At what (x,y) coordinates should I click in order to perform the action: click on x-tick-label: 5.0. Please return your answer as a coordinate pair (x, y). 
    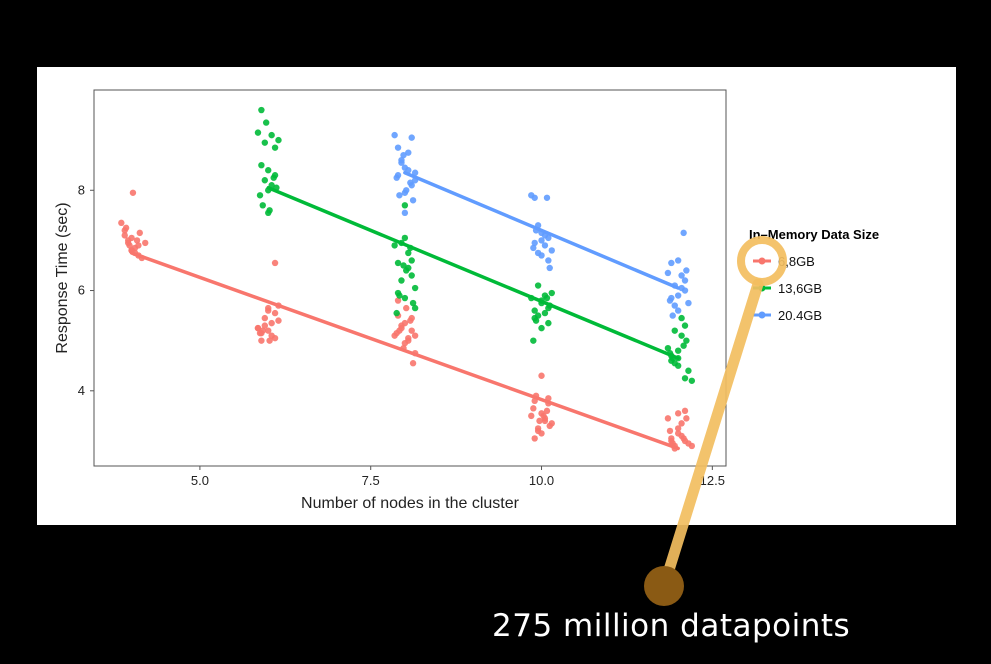
    Looking at the image, I should click on (200, 480).